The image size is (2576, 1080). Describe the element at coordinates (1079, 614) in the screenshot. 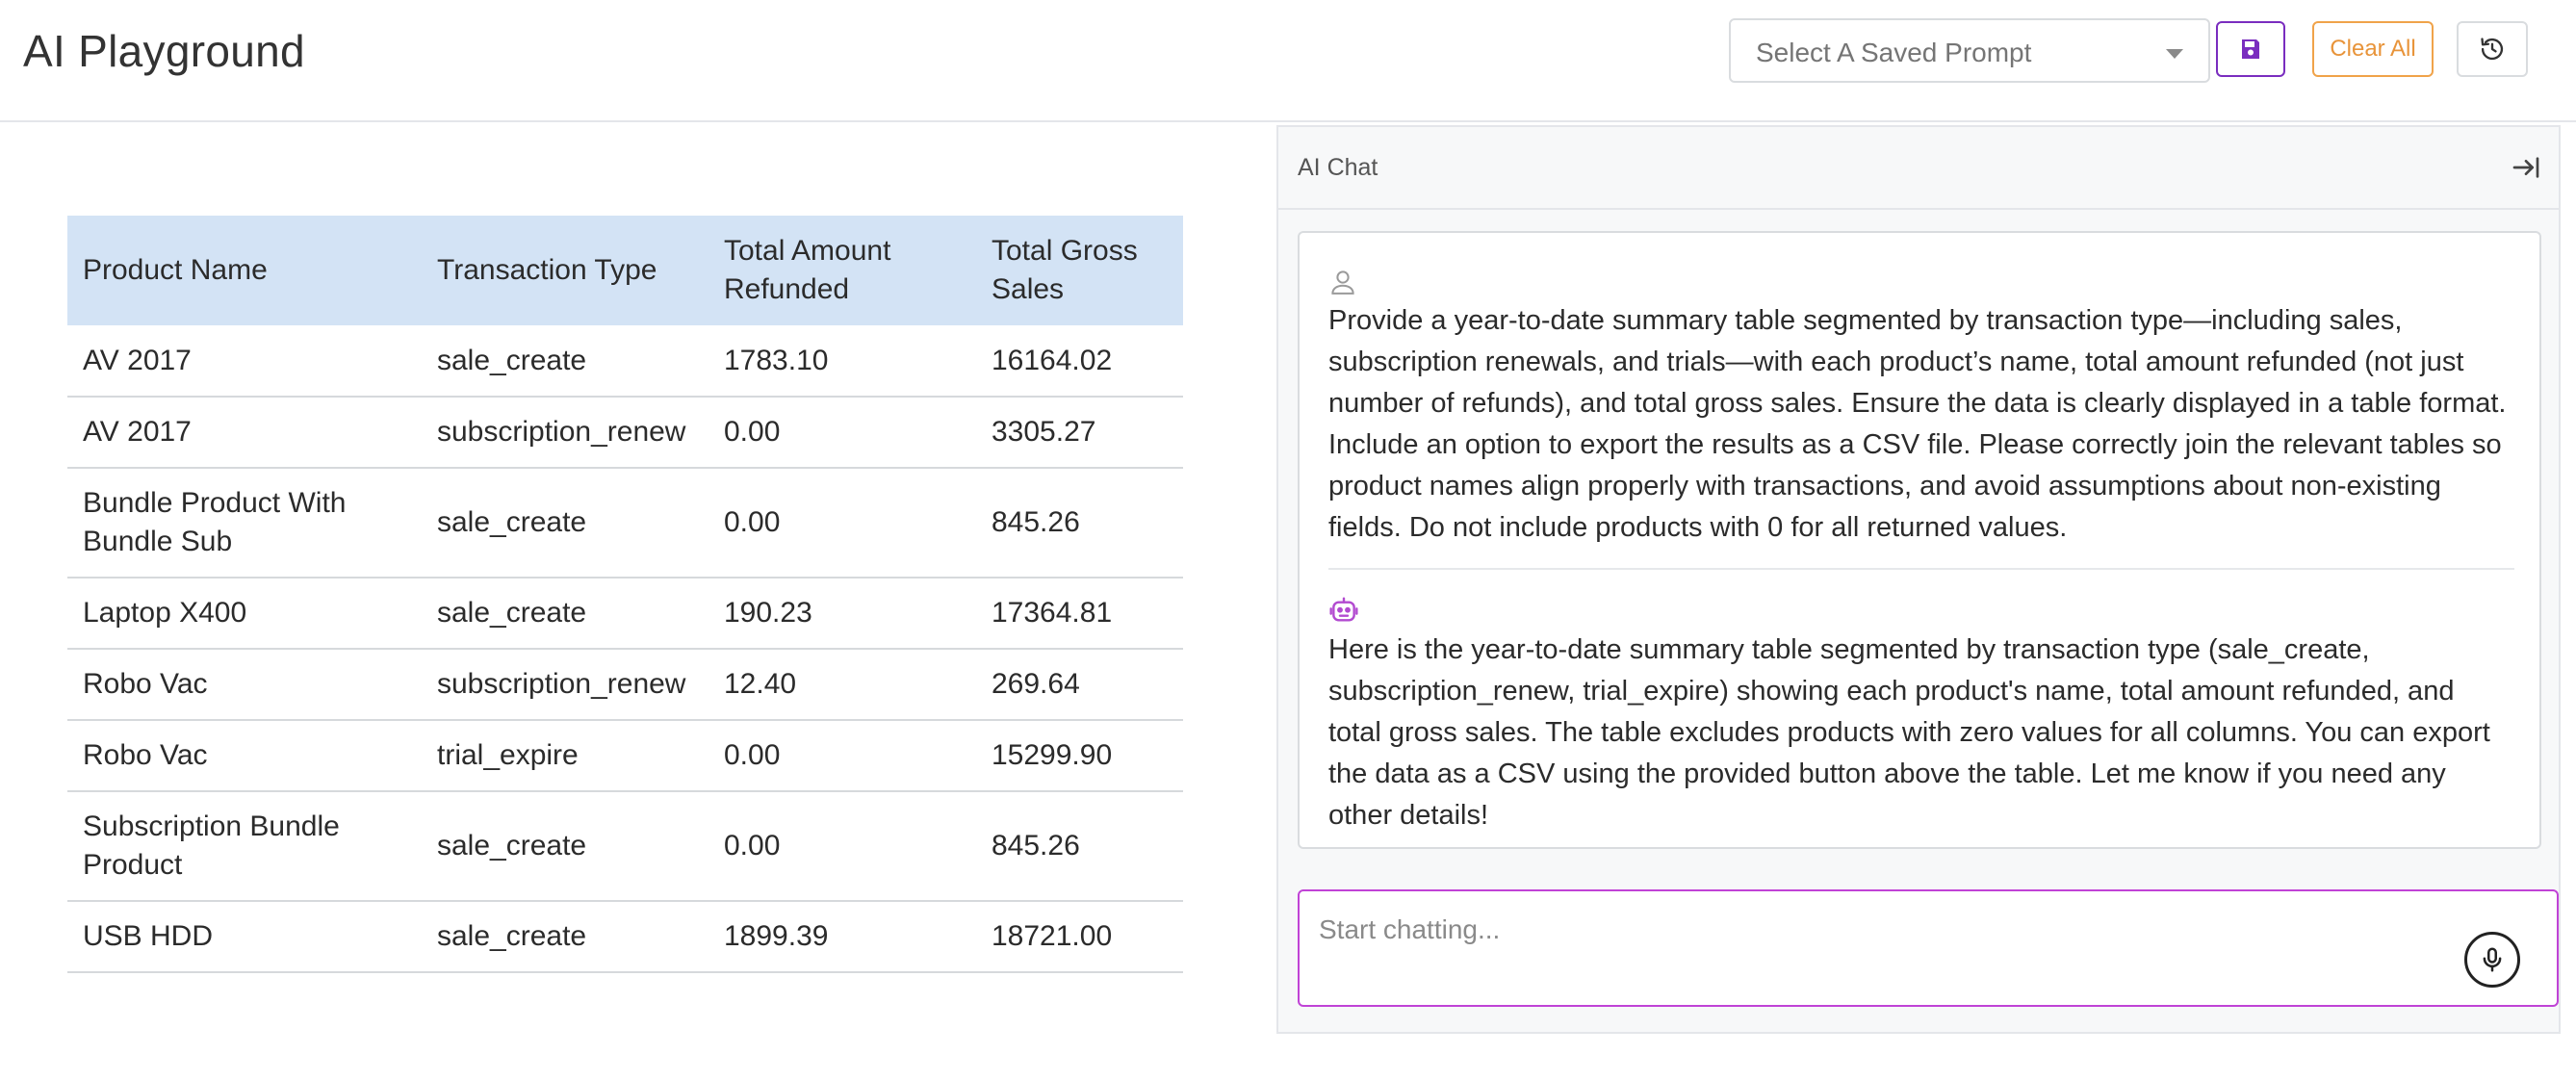

I see `cell-total-gross-sales: 17364.81` at that location.